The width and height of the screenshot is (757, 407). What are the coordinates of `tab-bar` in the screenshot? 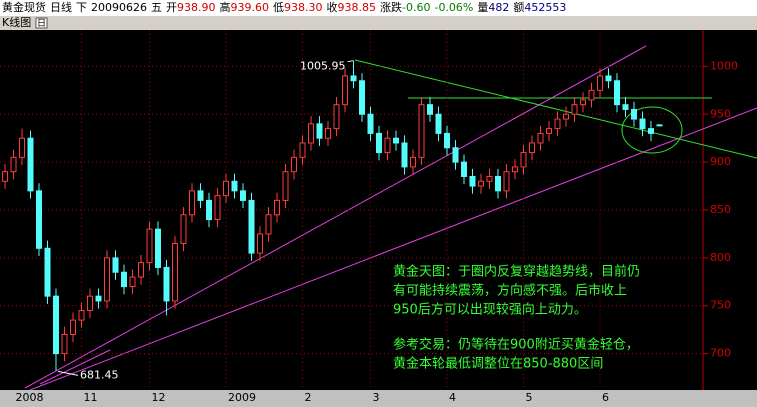 It's located at (378, 23).